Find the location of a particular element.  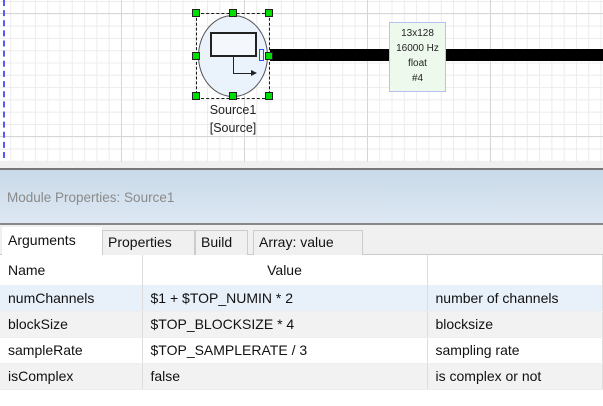

arg-value: false is located at coordinates (285, 376).